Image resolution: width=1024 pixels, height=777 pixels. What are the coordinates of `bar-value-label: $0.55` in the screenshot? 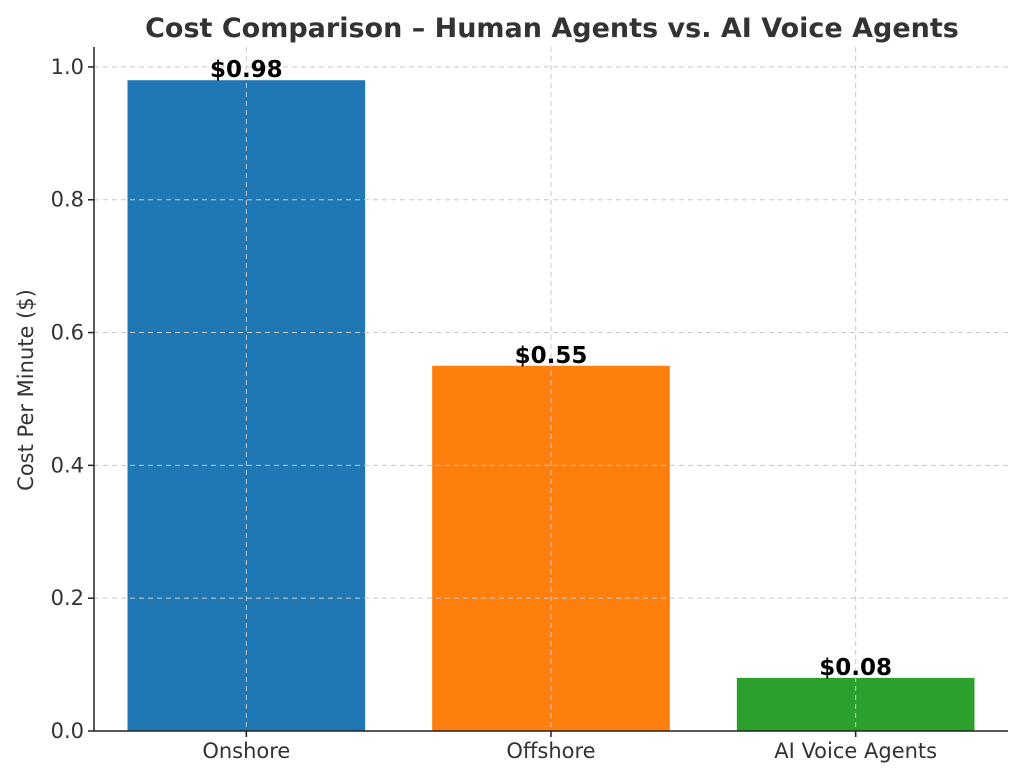 It's located at (551, 356).